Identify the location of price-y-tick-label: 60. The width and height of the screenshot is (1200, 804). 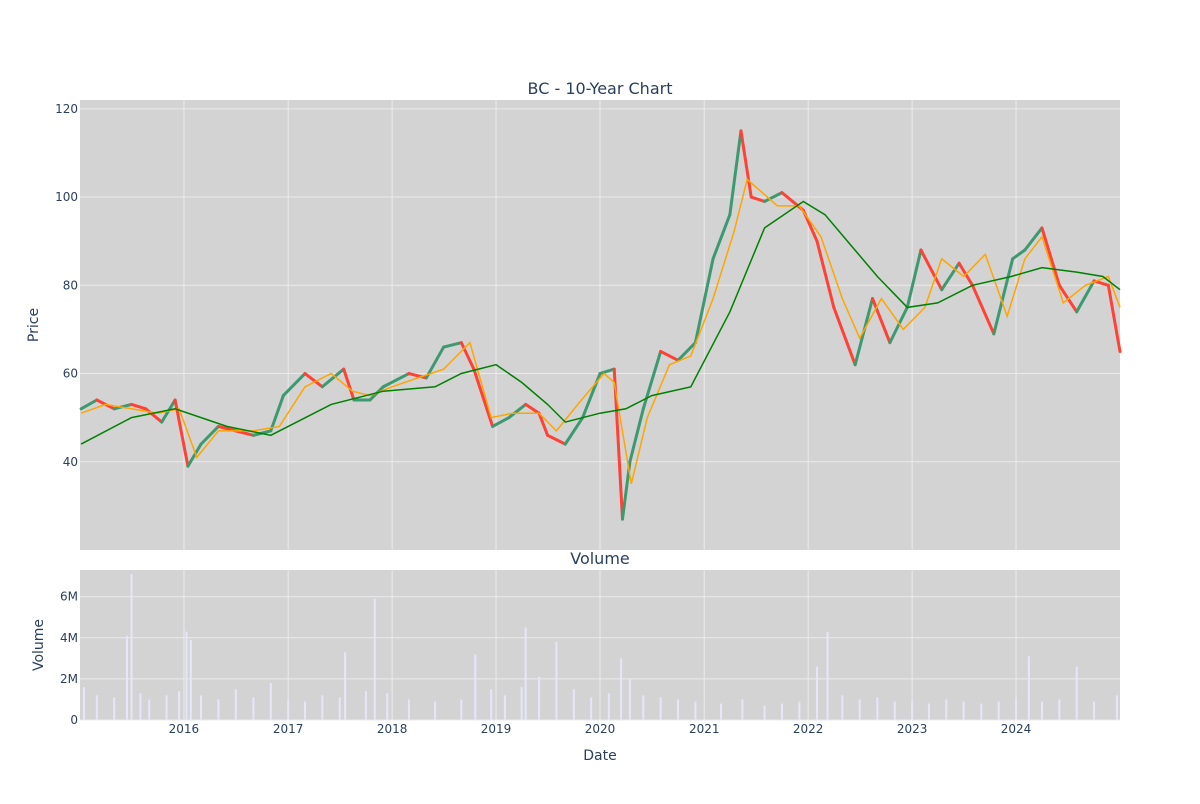
(70, 374).